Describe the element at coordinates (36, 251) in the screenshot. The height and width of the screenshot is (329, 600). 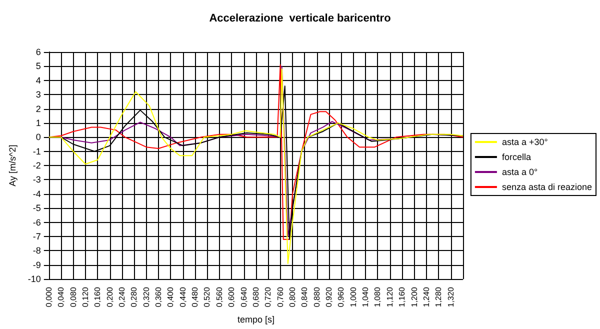
I see `y-tick-label: -8` at that location.